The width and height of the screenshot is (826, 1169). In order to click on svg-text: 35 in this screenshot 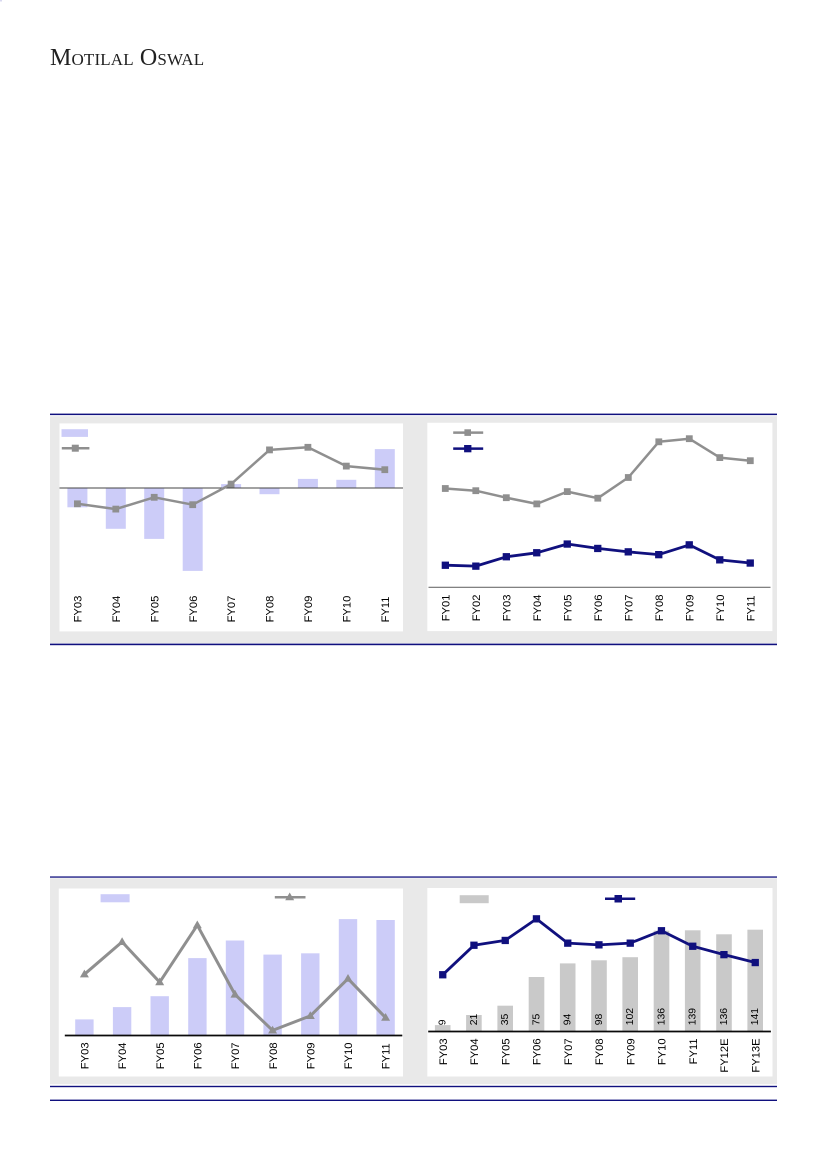, I will do `click(505, 1020)`.